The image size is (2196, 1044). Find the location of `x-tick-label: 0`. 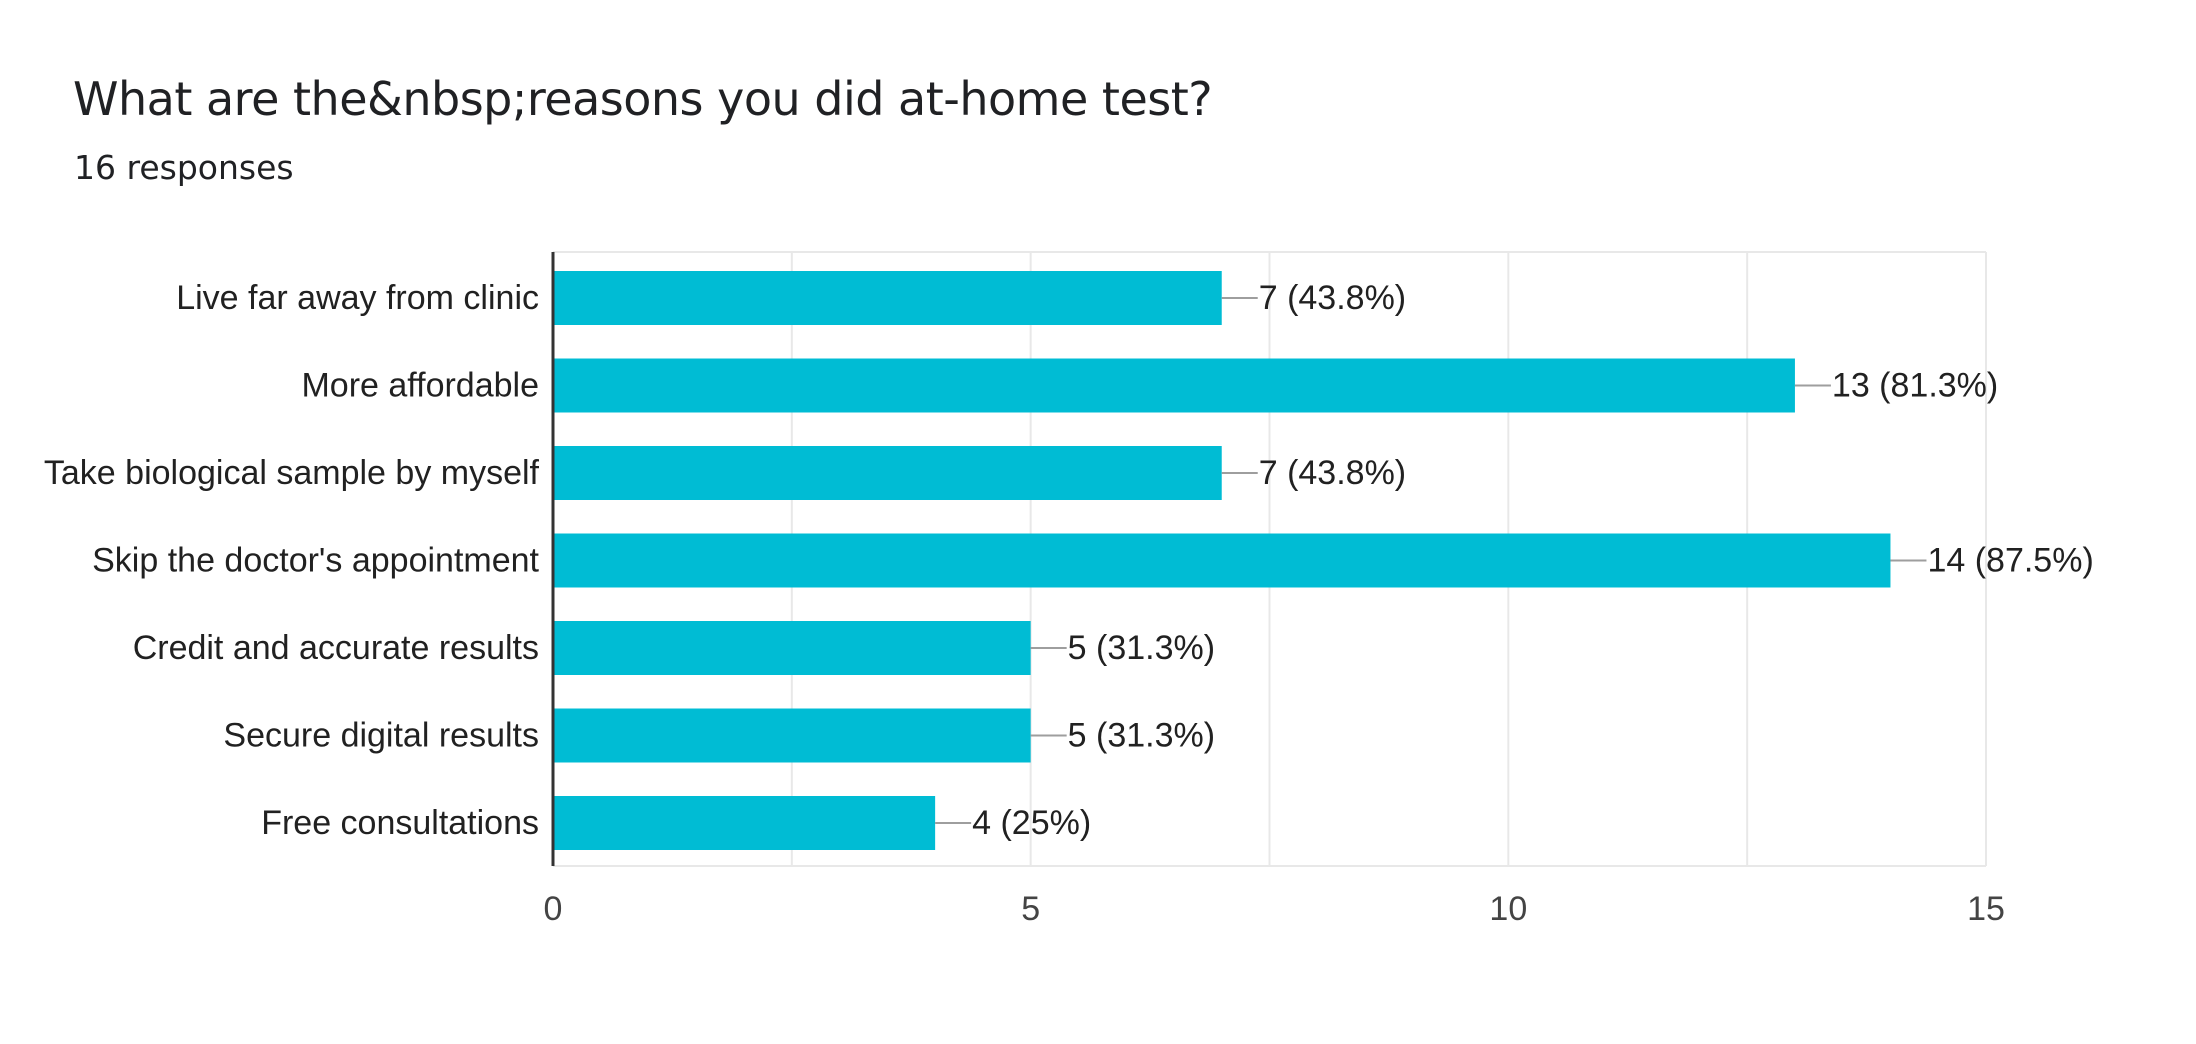

x-tick-label: 0 is located at coordinates (553, 909).